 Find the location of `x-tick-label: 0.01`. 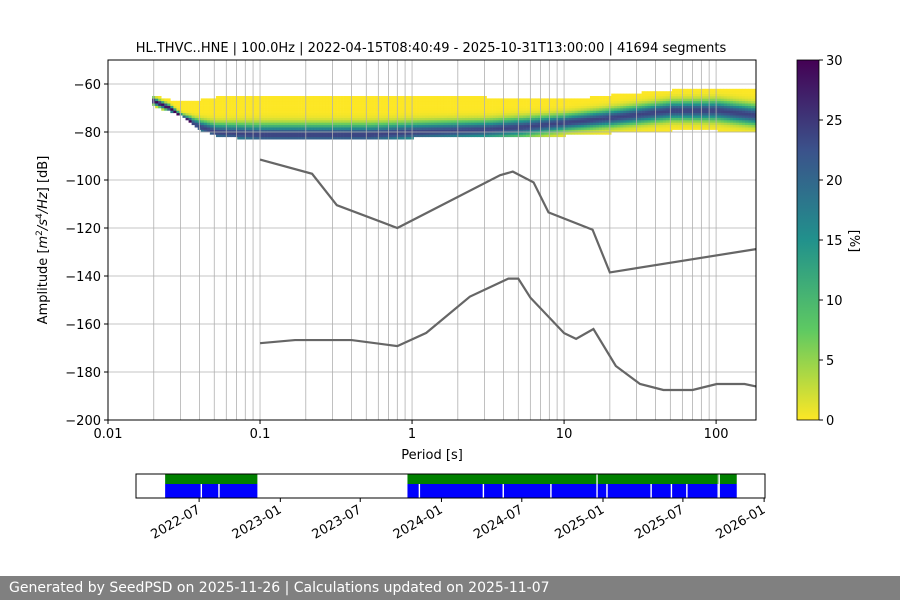

x-tick-label: 0.01 is located at coordinates (108, 434).